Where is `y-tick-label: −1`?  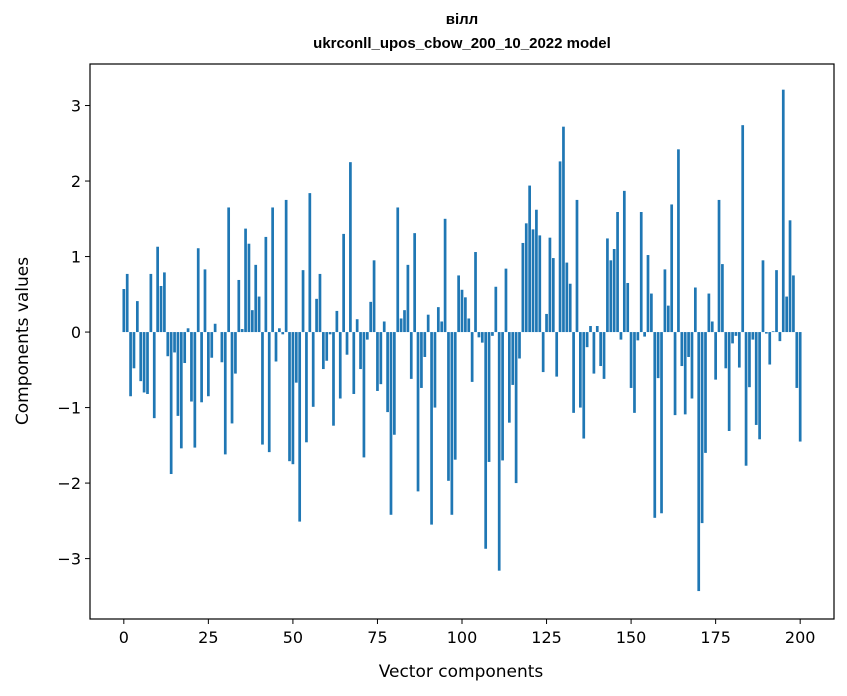 y-tick-label: −1 is located at coordinates (69, 408).